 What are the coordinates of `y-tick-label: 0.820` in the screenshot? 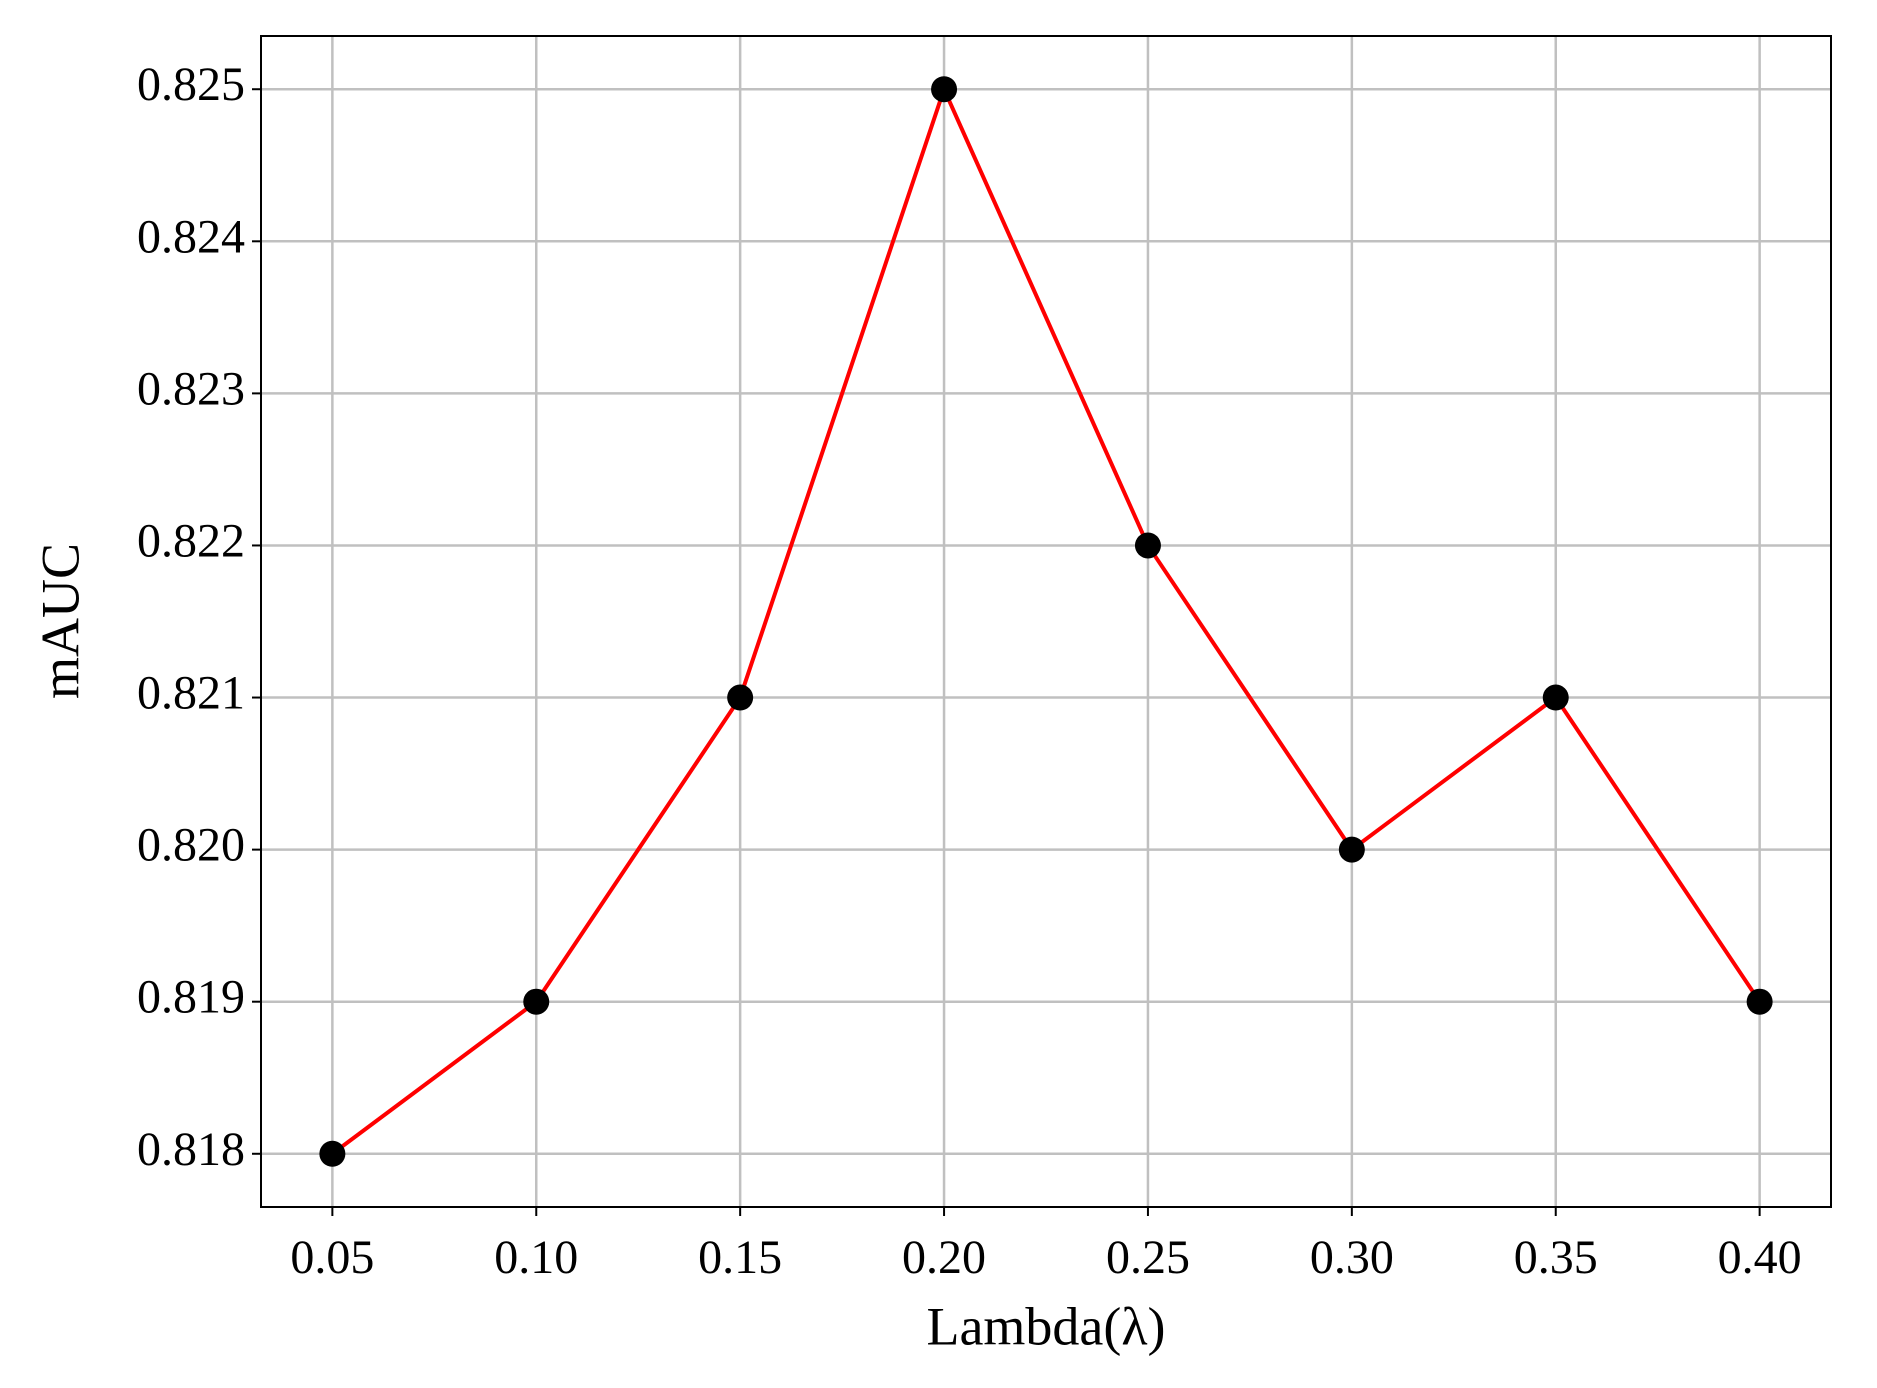 It's located at (191, 845).